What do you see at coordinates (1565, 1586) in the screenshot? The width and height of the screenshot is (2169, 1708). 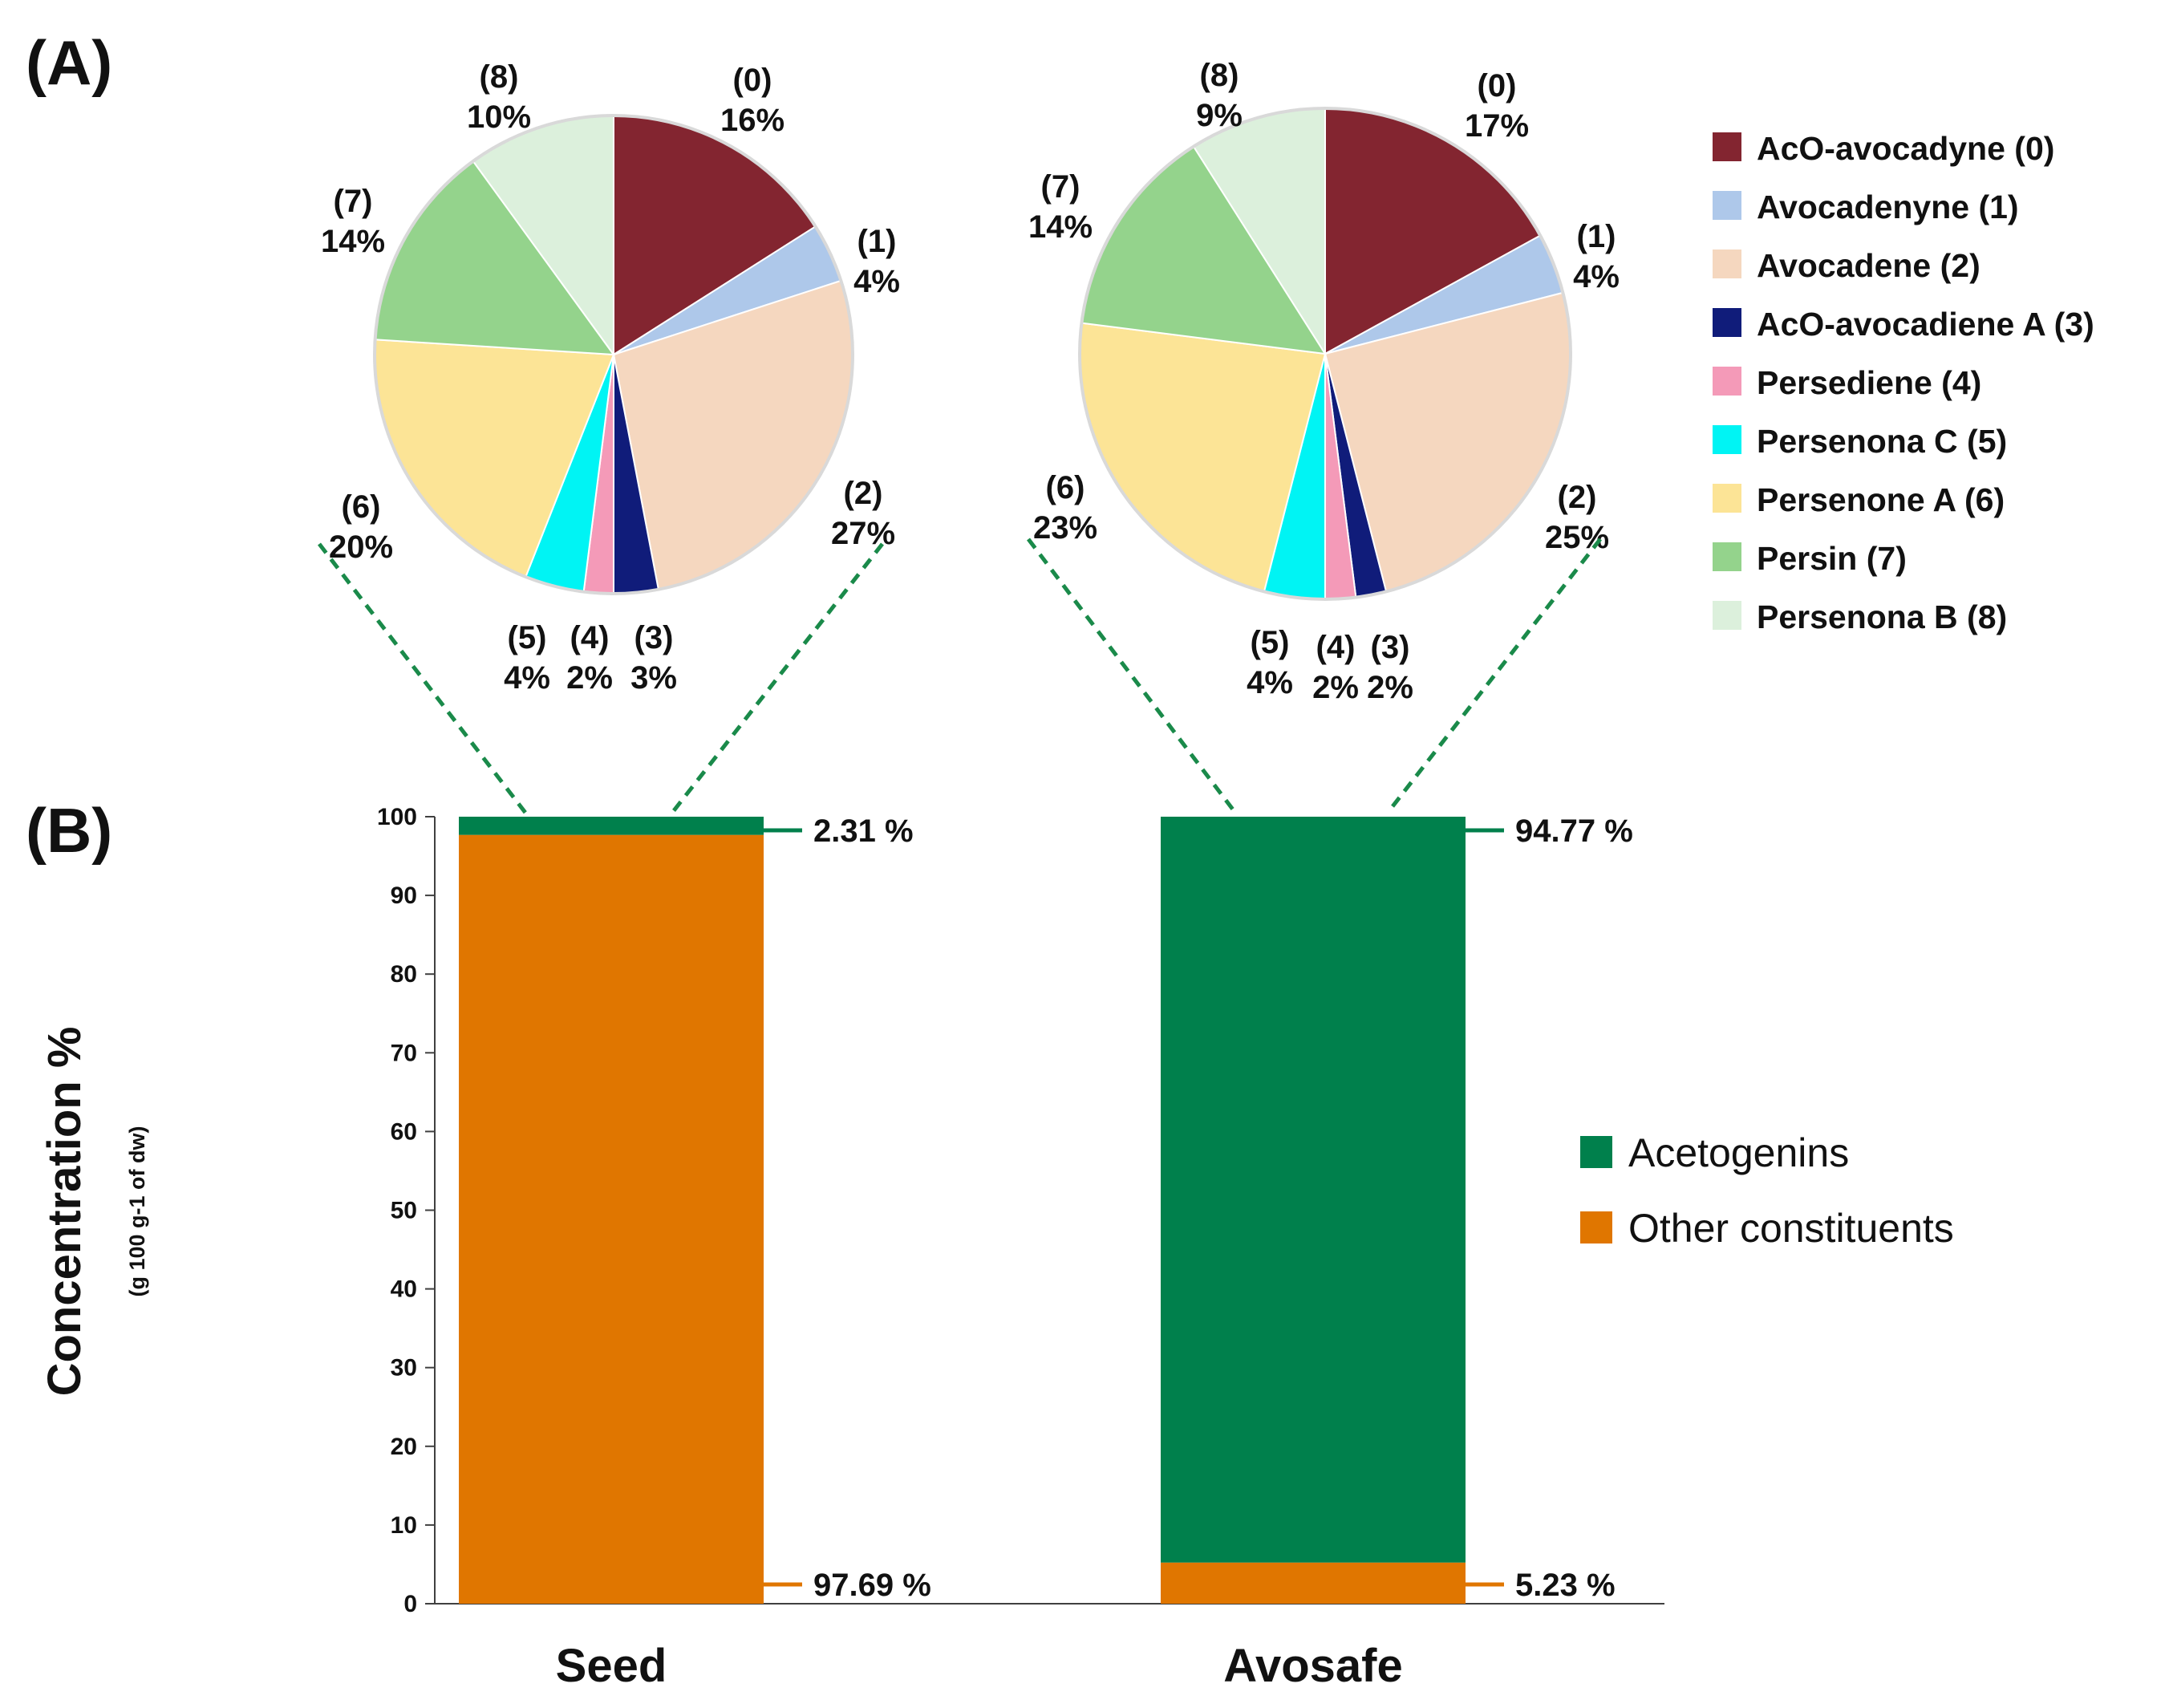 I see `annotation-label-avosafe-0: 5.23 %` at bounding box center [1565, 1586].